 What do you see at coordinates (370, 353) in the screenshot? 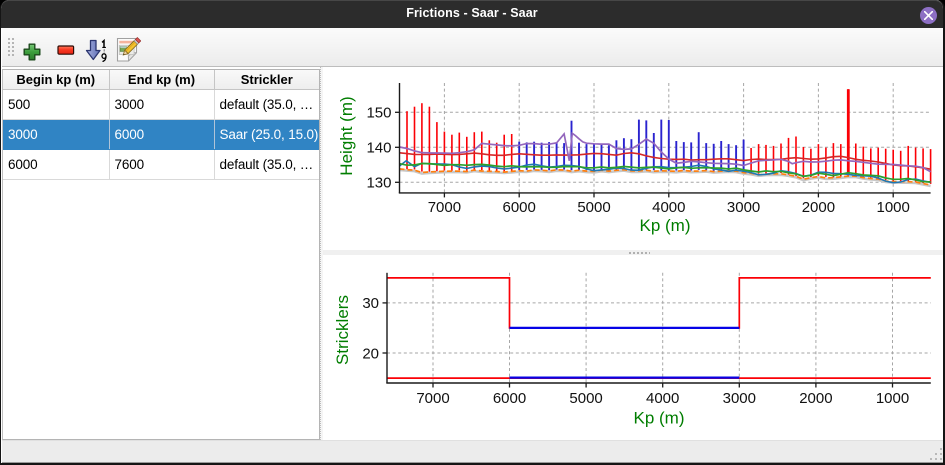
I see `svg-text: 20` at bounding box center [370, 353].